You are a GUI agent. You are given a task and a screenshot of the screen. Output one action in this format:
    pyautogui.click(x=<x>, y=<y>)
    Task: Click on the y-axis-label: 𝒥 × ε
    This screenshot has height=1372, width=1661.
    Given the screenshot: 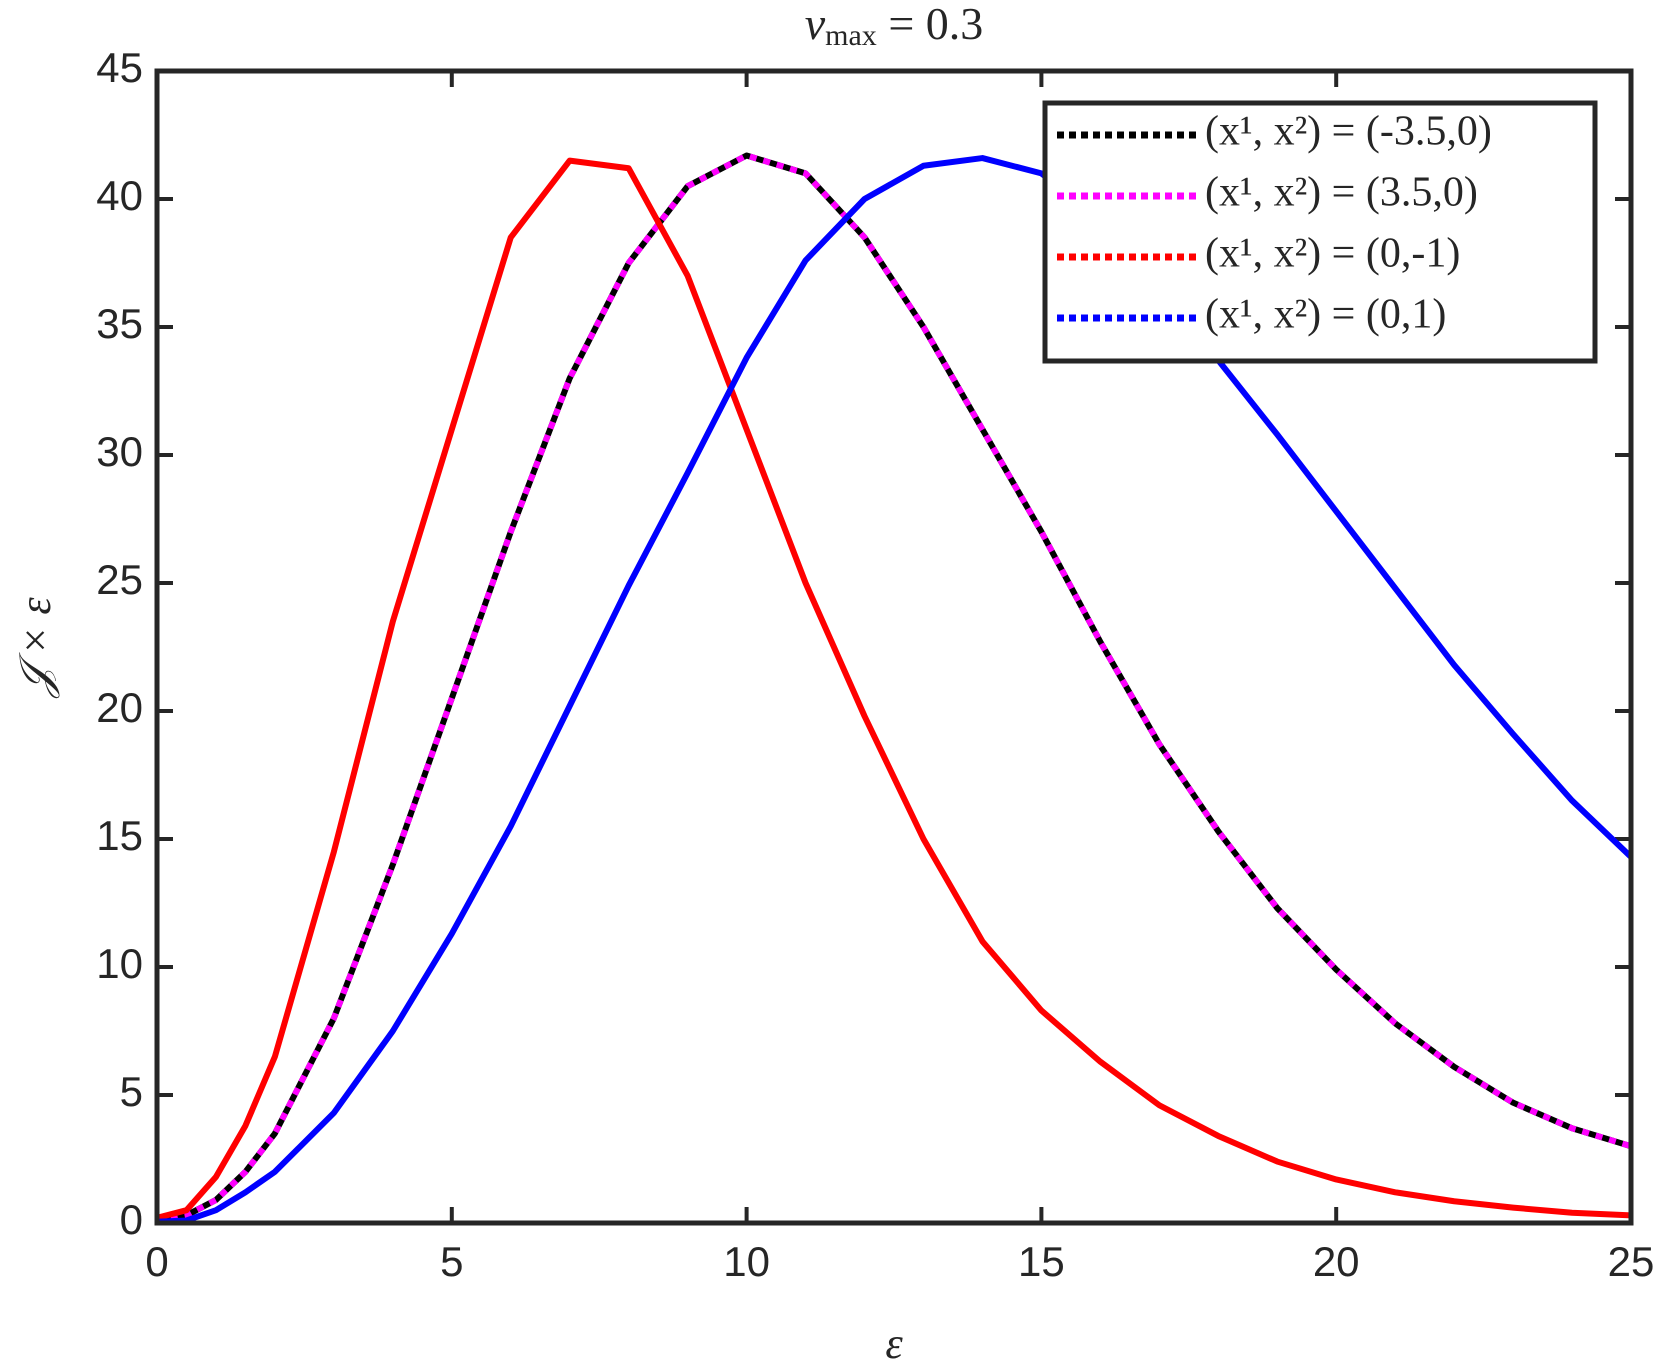 What is the action you would take?
    pyautogui.click(x=35, y=648)
    